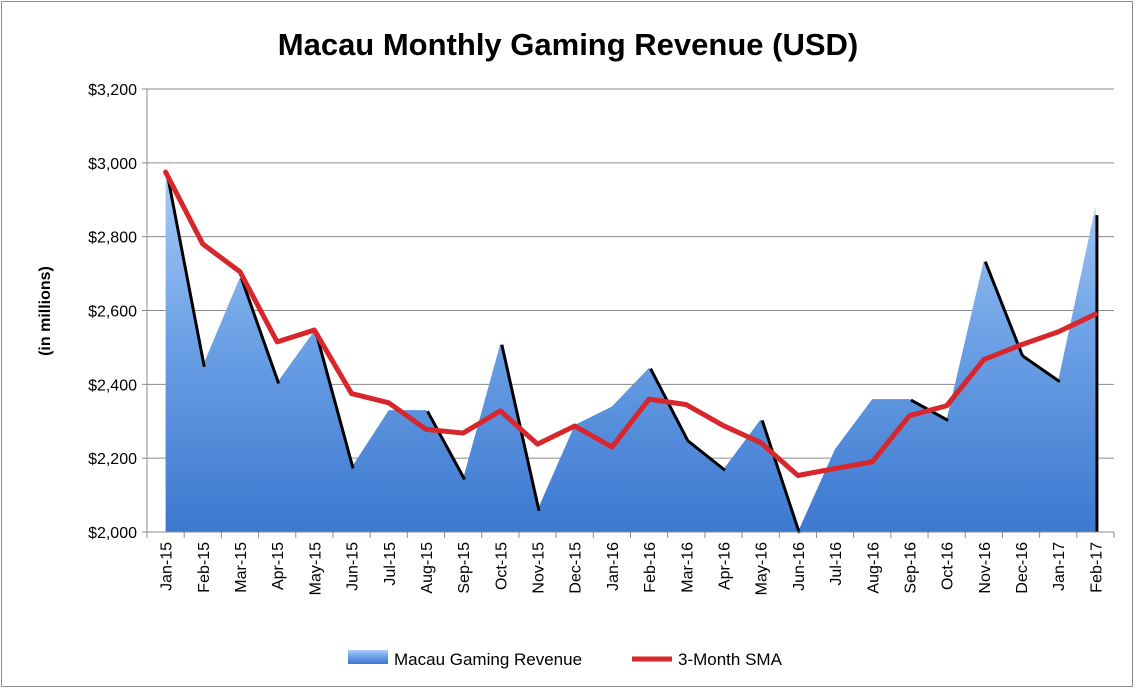 This screenshot has height=690, width=1136. Describe the element at coordinates (762, 568) in the screenshot. I see `x-tick-label: May-16` at that location.